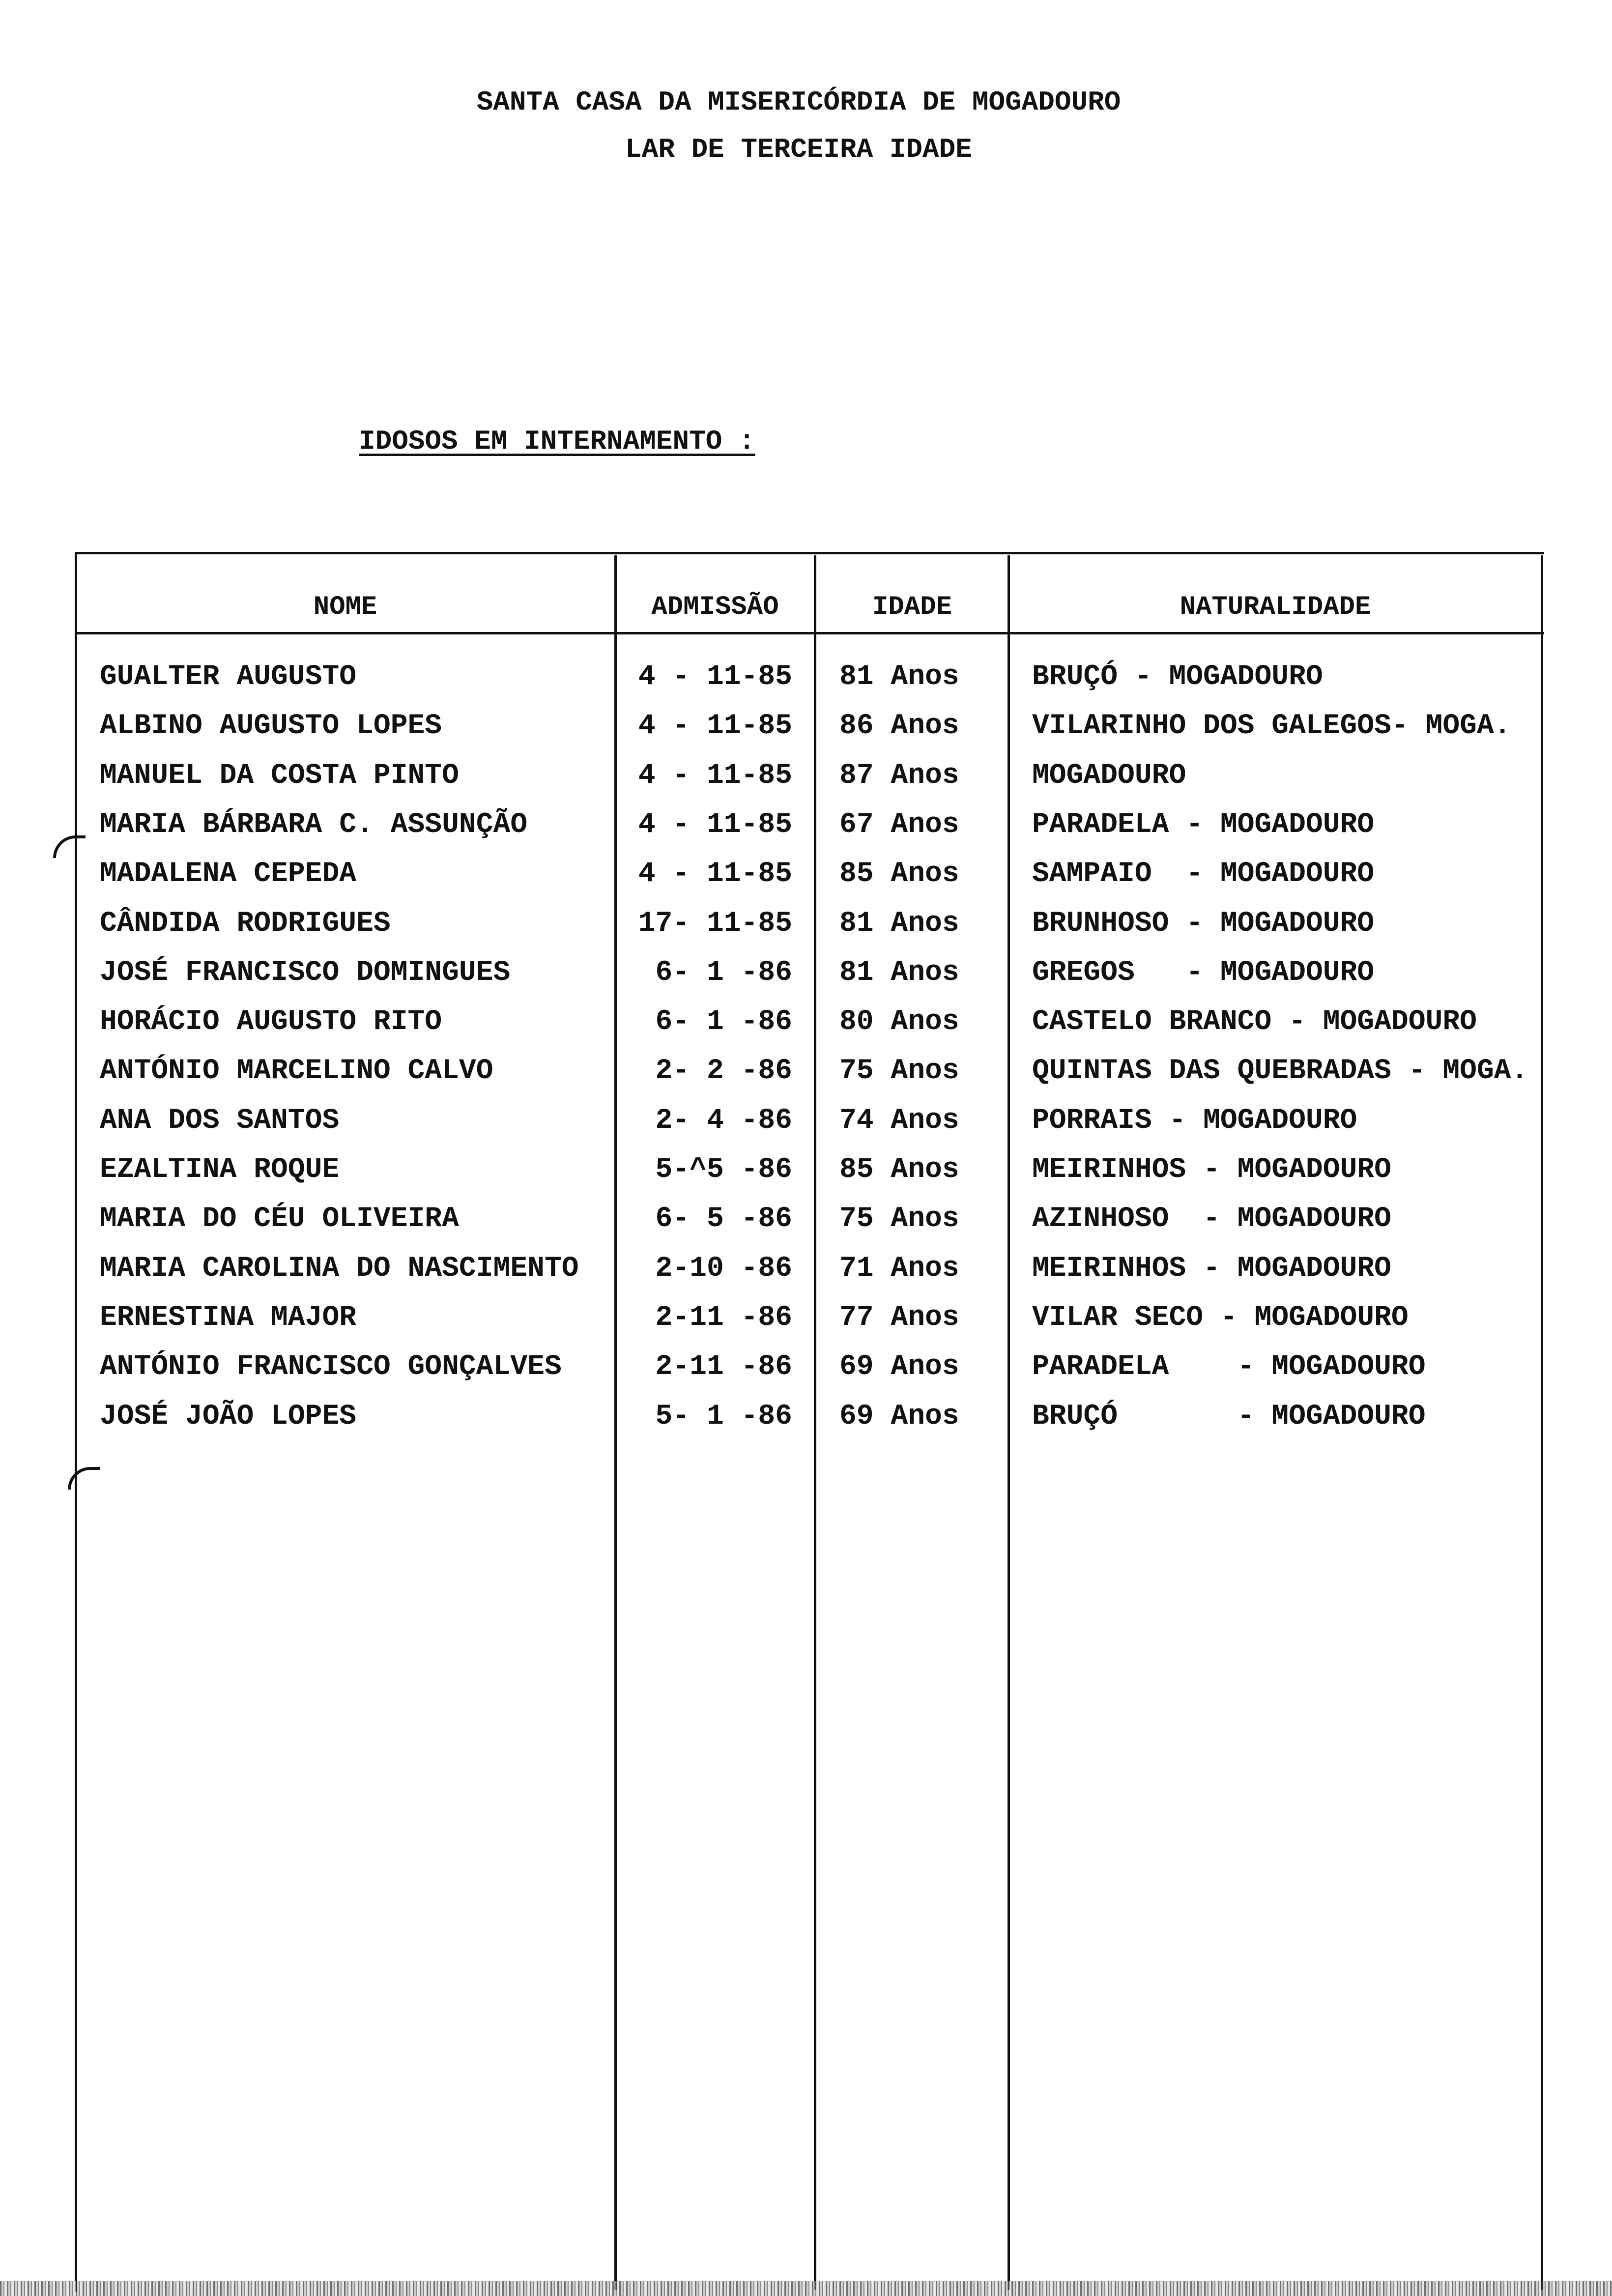 This screenshot has height=2296, width=1612. What do you see at coordinates (798, 102) in the screenshot?
I see `institution-title: SANTA CASA DA MISERICÓRDIA DE MOGADOURO` at bounding box center [798, 102].